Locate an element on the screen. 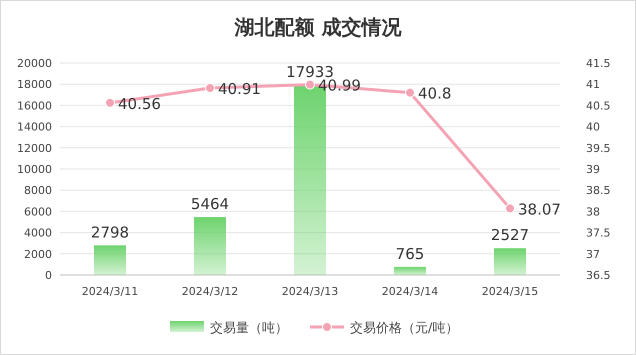 This screenshot has height=355, width=636. chart-title: 湖北配额 成交情况 is located at coordinates (318, 27).